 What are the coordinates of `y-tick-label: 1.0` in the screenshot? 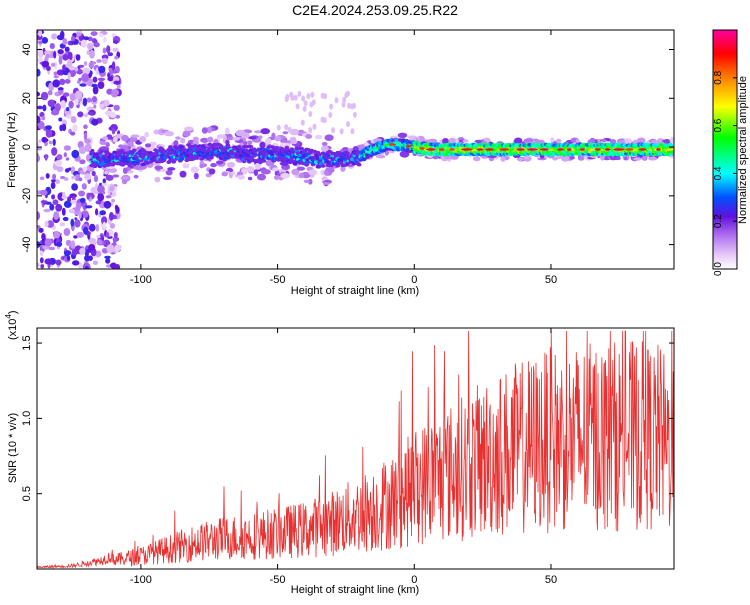 It's located at (27, 418).